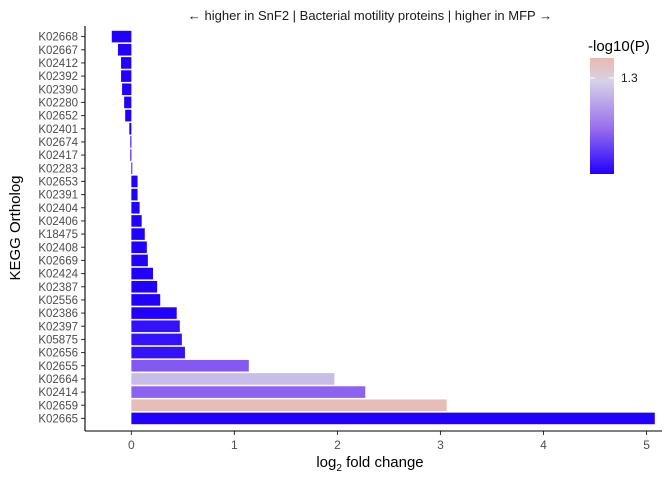 The width and height of the screenshot is (672, 480). What do you see at coordinates (132, 168) in the screenshot?
I see `bar-k02283` at bounding box center [132, 168].